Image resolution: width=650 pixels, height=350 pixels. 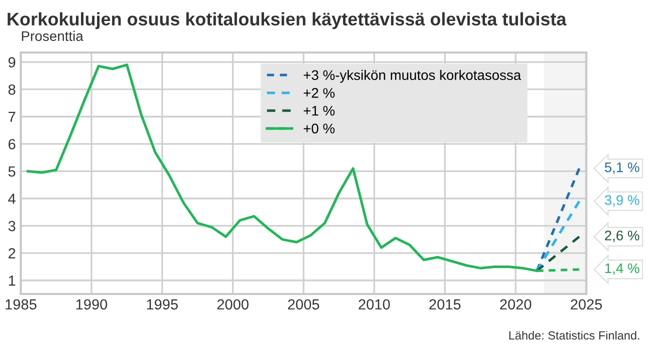 What do you see at coordinates (319, 93) in the screenshot?
I see `legend-label: +2 %` at bounding box center [319, 93].